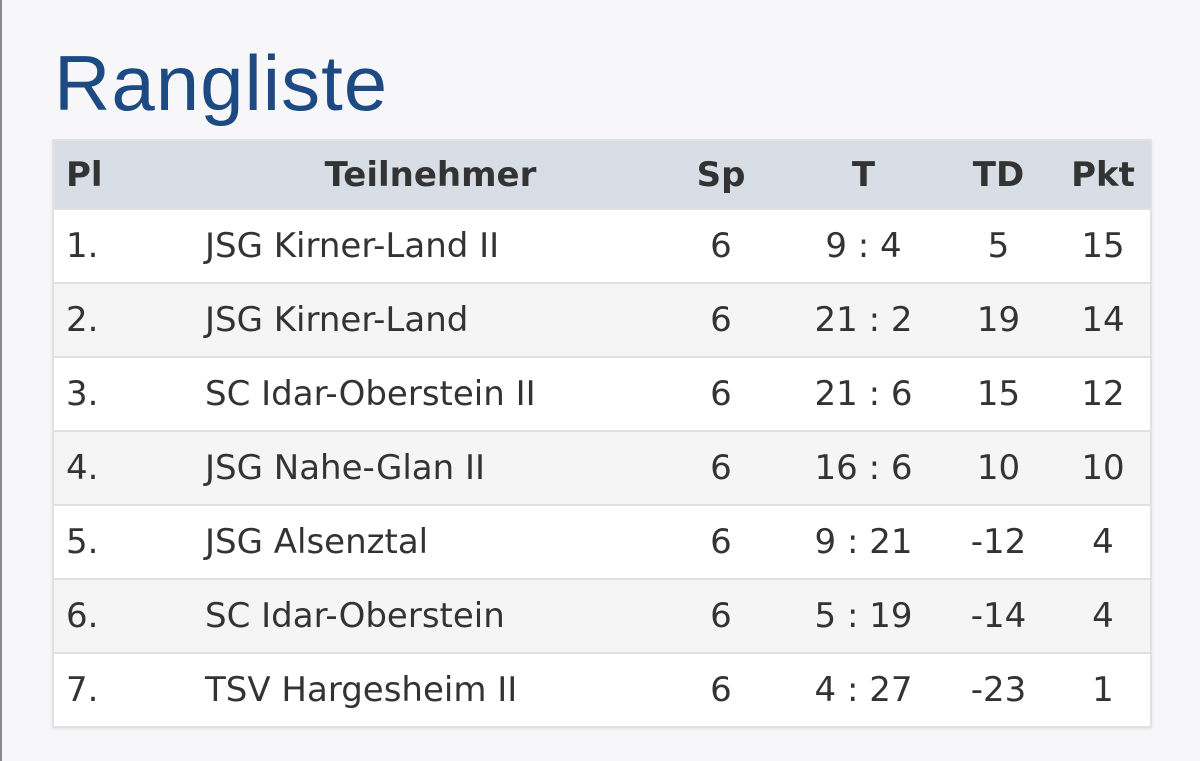 The height and width of the screenshot is (761, 1200). What do you see at coordinates (122, 690) in the screenshot?
I see `table-cell: 7.` at bounding box center [122, 690].